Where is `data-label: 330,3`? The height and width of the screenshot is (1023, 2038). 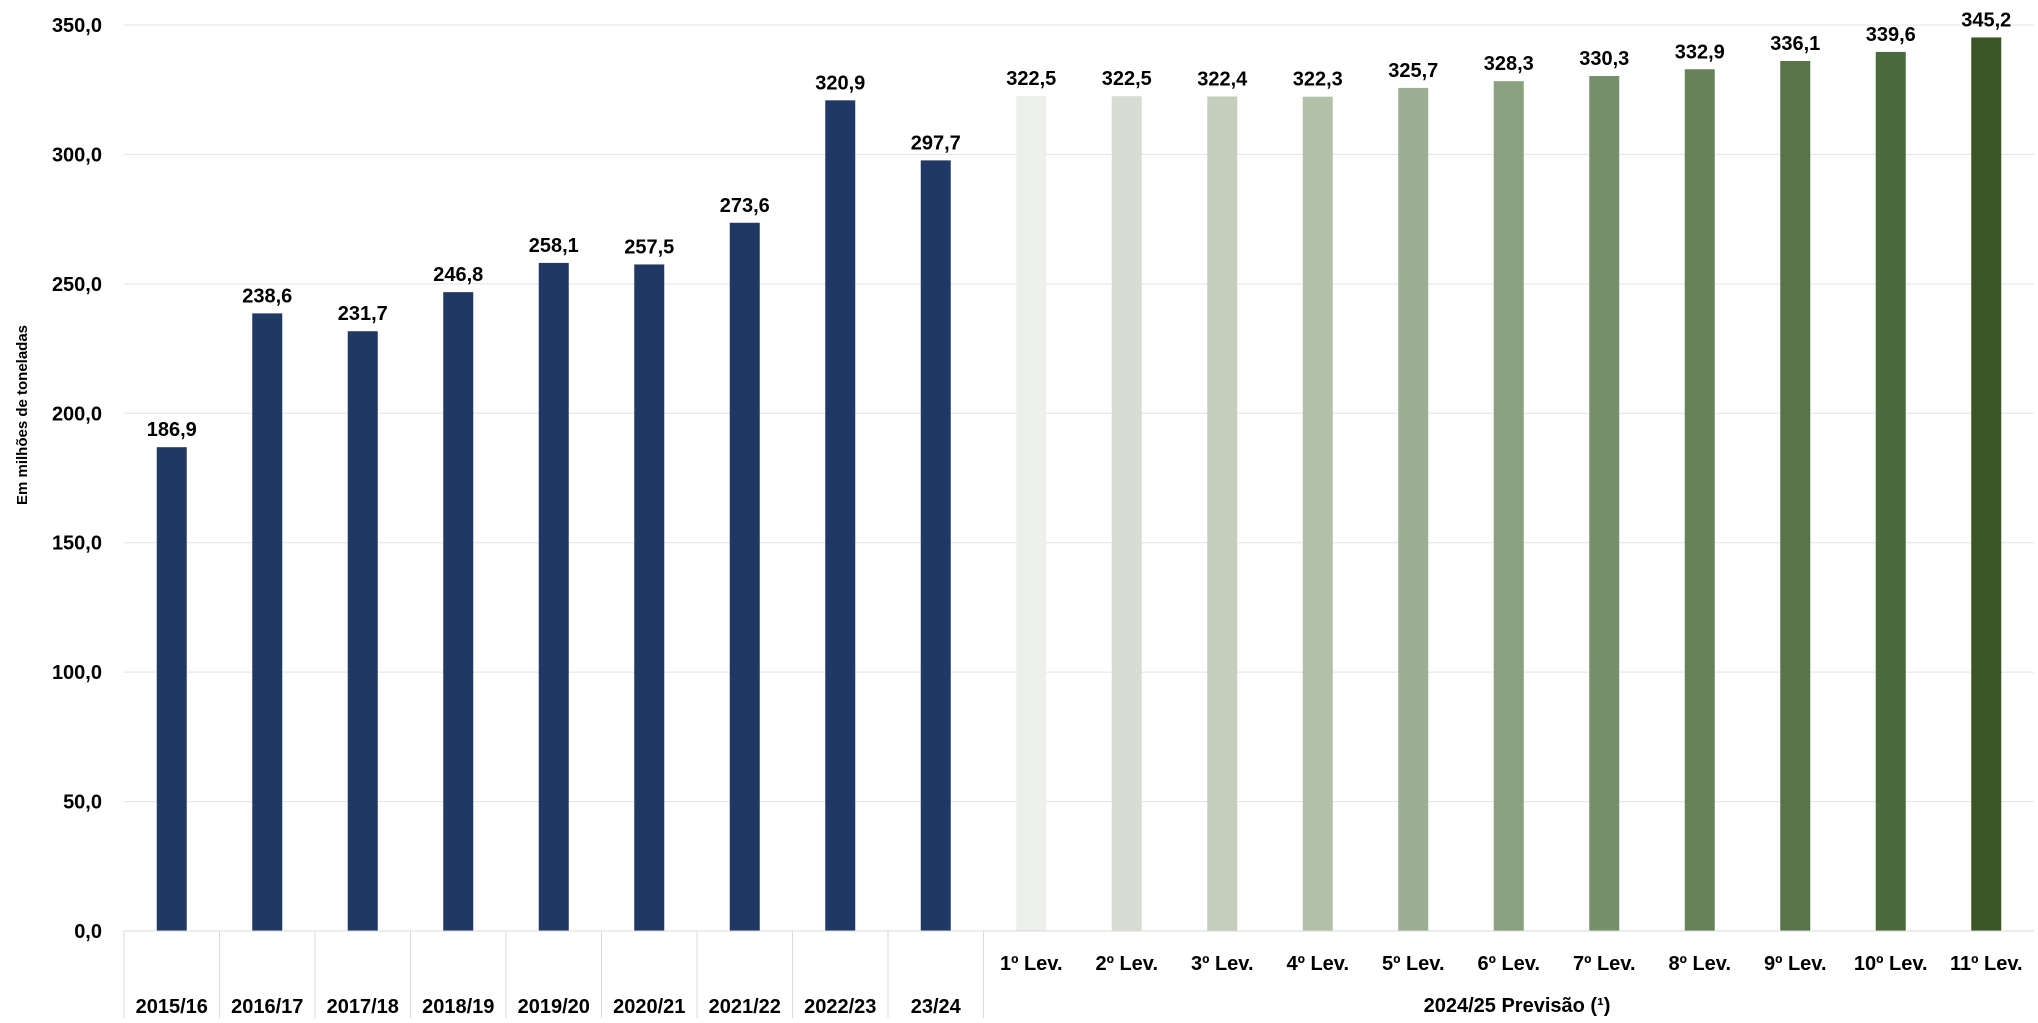 data-label: 330,3 is located at coordinates (1604, 59).